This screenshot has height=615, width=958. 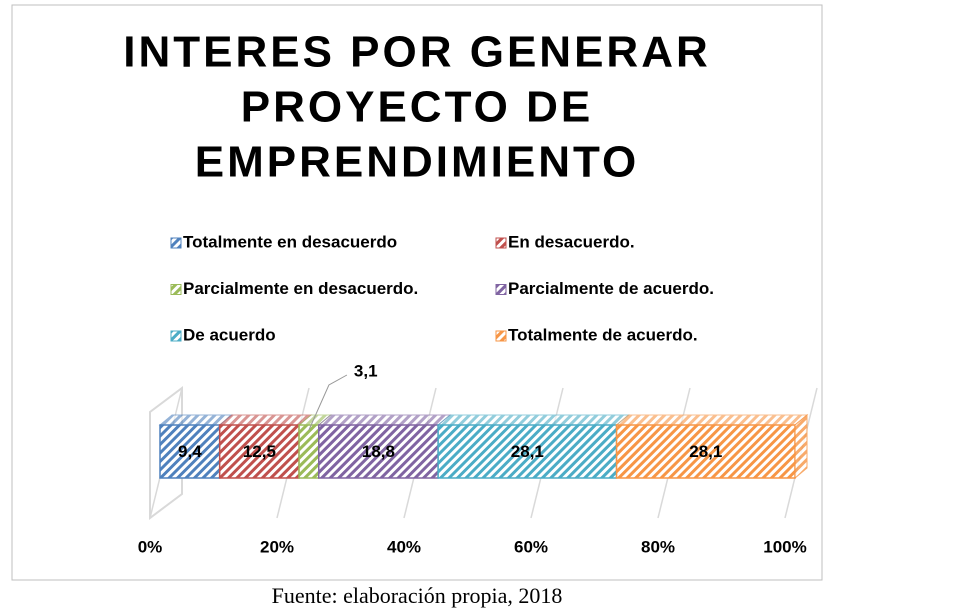 I want to click on data-label: 3,1, so click(x=366, y=370).